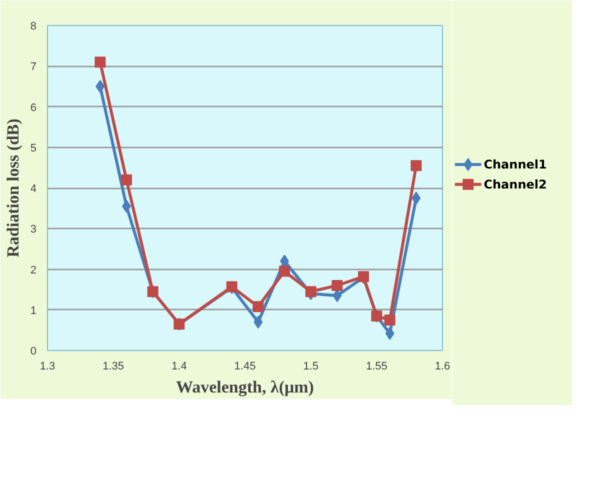  What do you see at coordinates (515, 184) in the screenshot?
I see `legend-label: Channel2` at bounding box center [515, 184].